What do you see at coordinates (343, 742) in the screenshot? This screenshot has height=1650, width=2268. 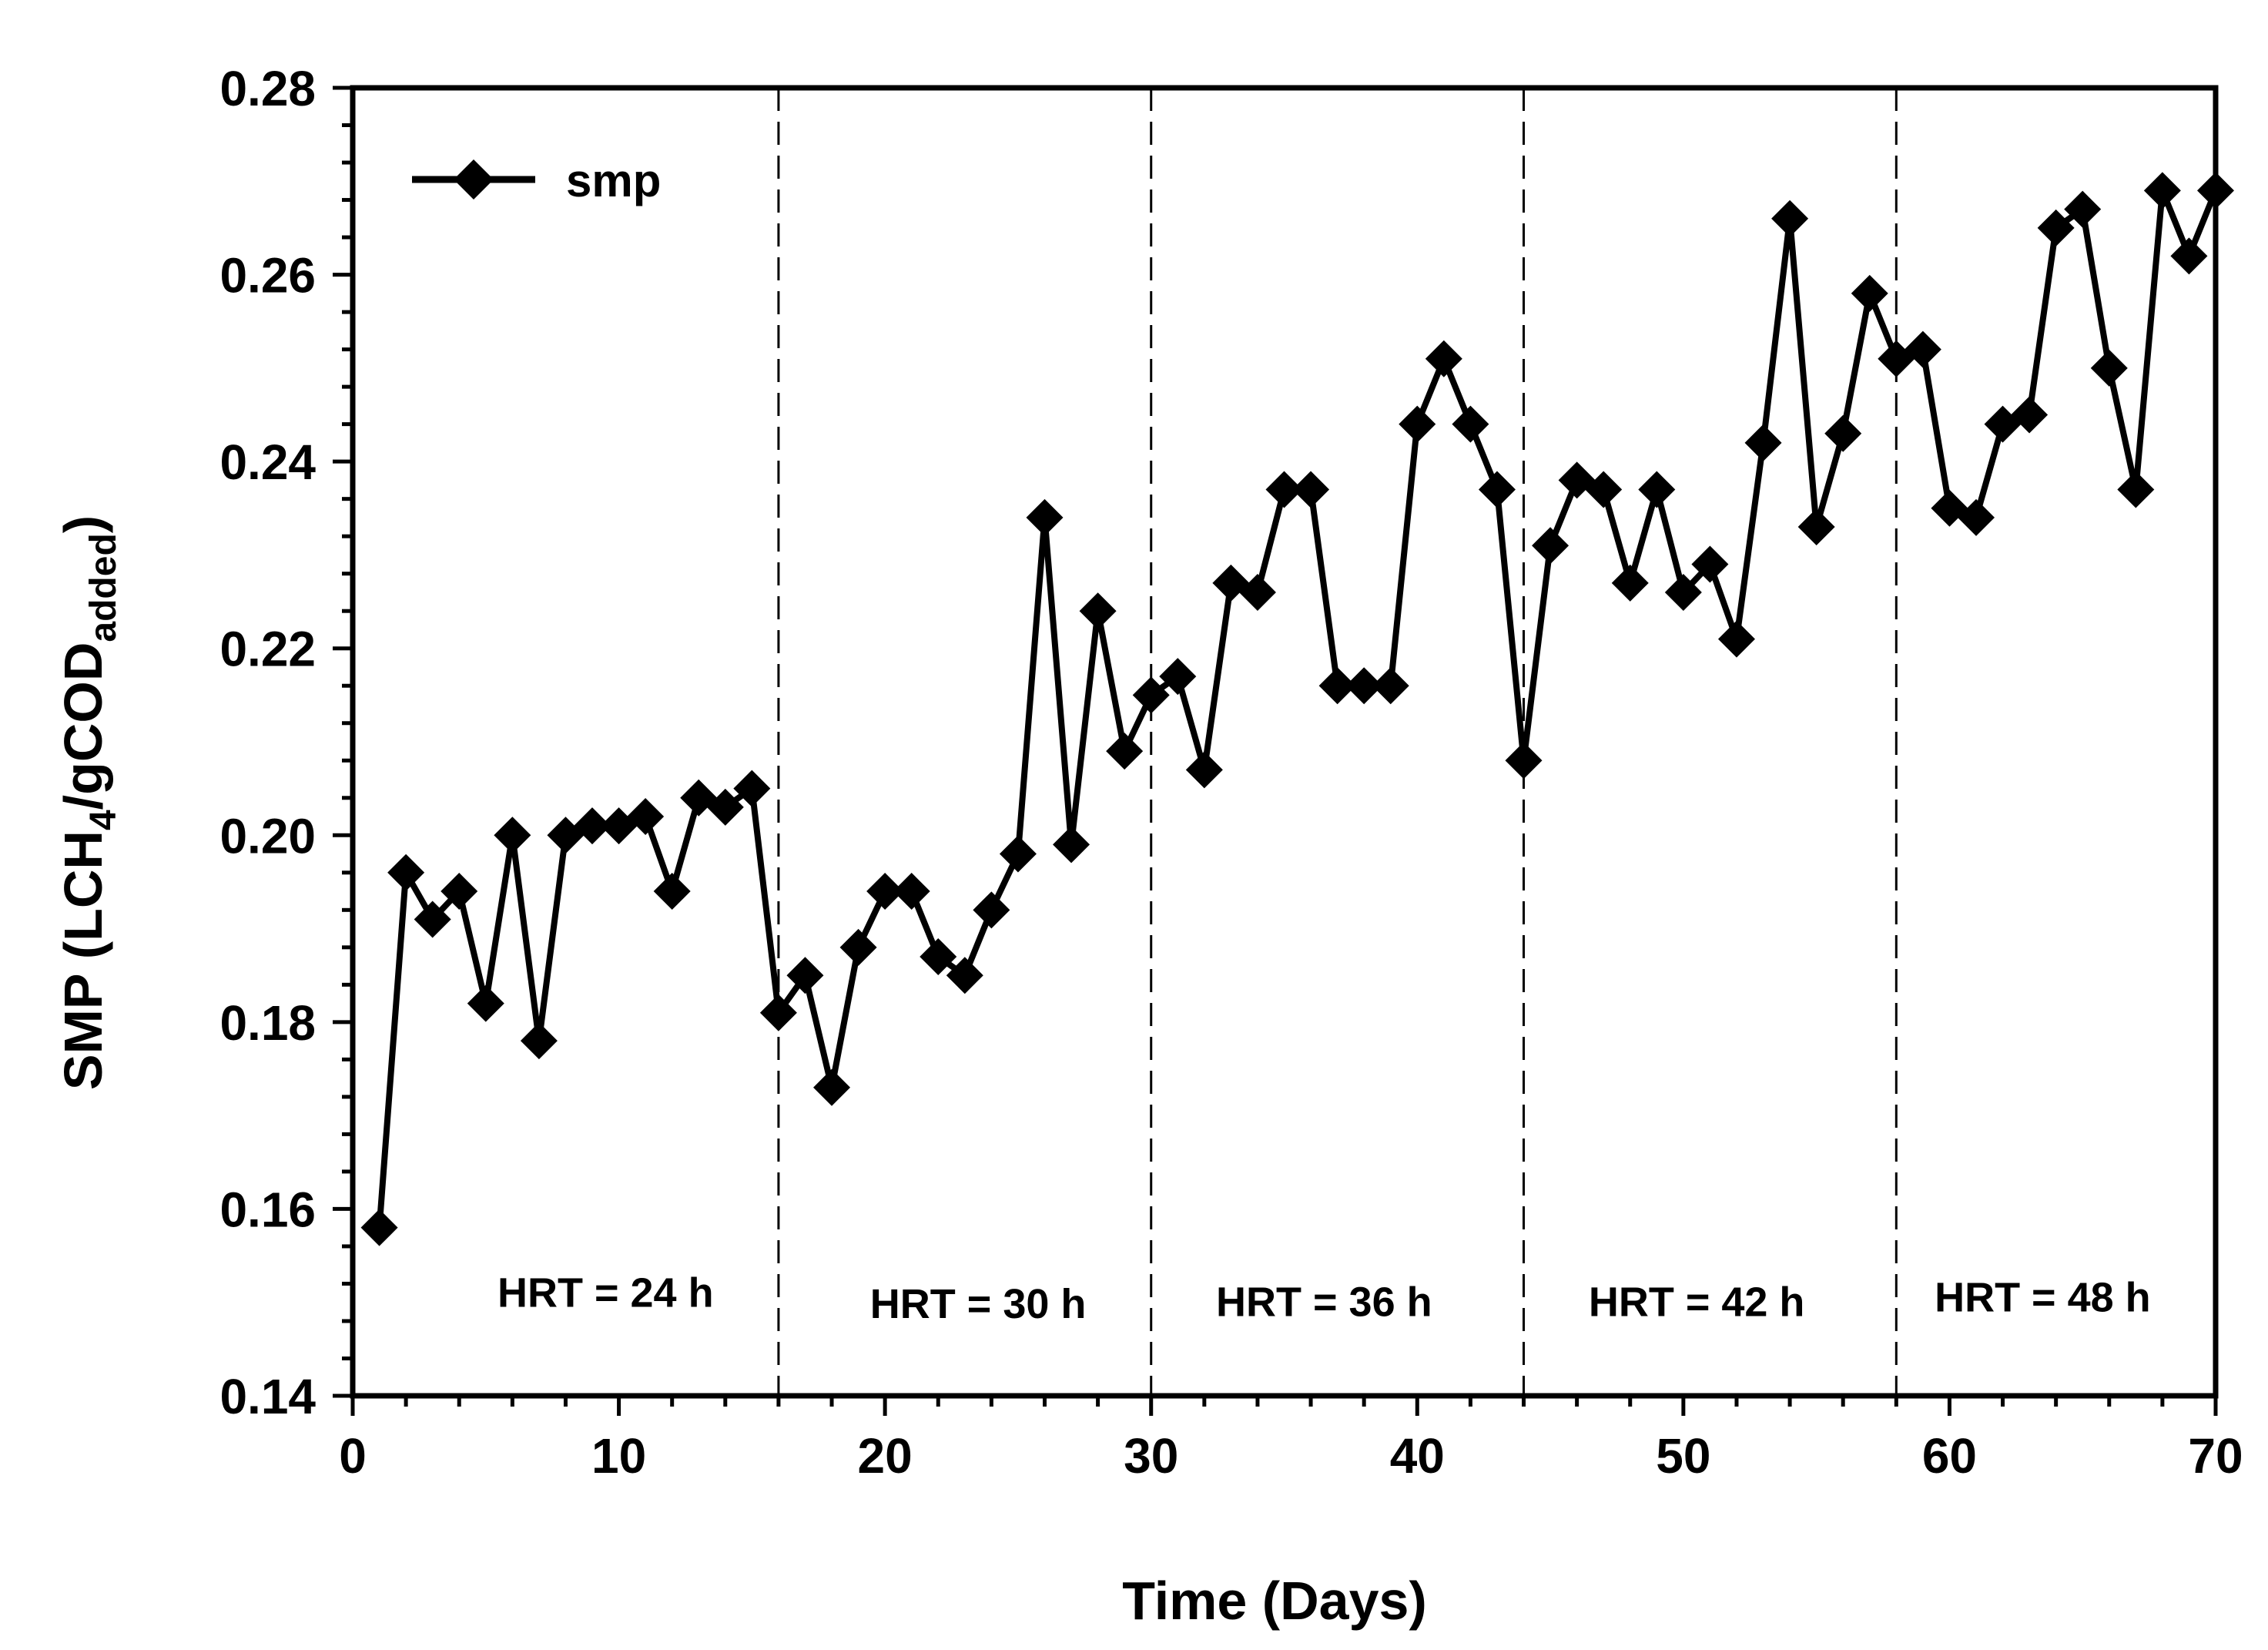 I see `y-axis-ticks` at bounding box center [343, 742].